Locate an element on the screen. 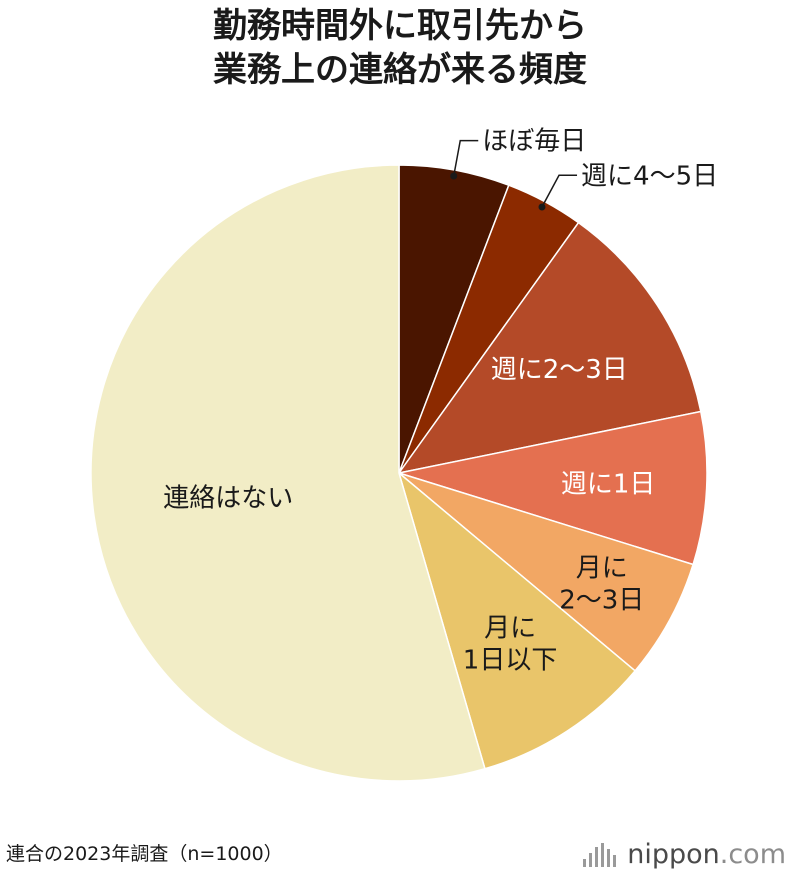  nippon-logo: nippon .com is located at coordinates (684, 854).